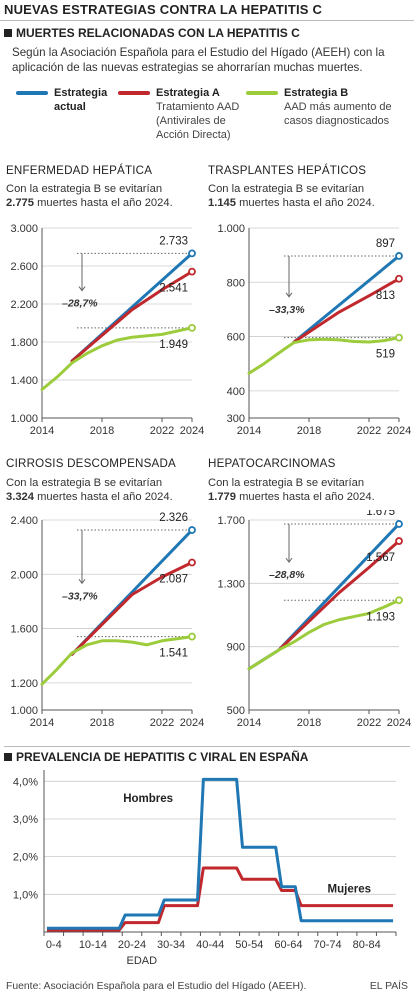  What do you see at coordinates (158, 33) in the screenshot?
I see `section-title: MUERTES RELACIONADAS CON LA HEPATITIS C` at bounding box center [158, 33].